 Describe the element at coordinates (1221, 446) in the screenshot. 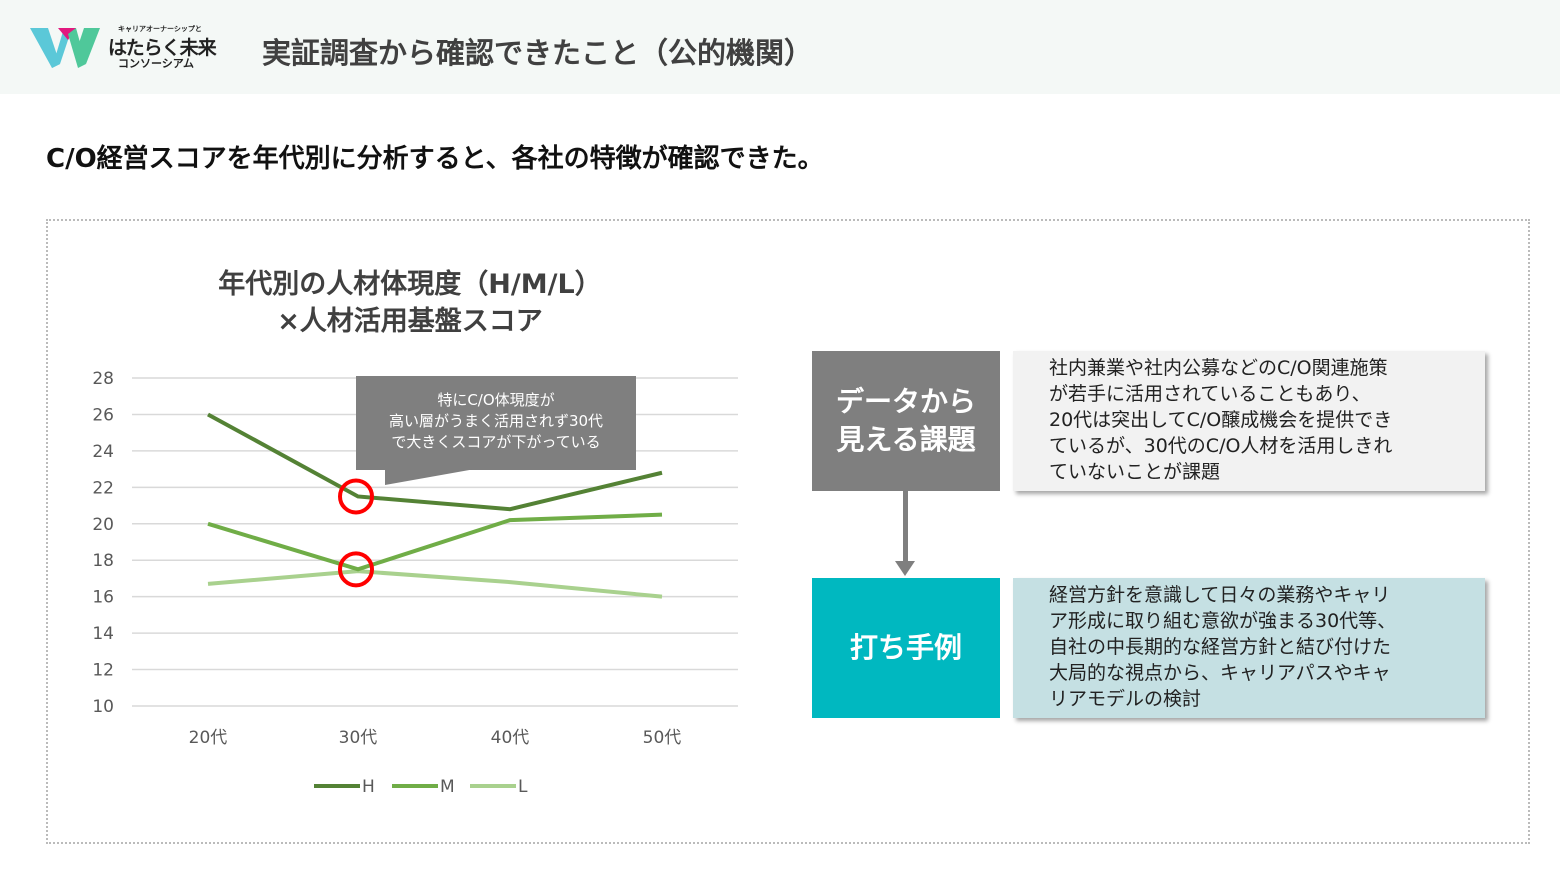

I see `issue-text-line: ているが、30代のC/O人材を活用しきれ` at that location.